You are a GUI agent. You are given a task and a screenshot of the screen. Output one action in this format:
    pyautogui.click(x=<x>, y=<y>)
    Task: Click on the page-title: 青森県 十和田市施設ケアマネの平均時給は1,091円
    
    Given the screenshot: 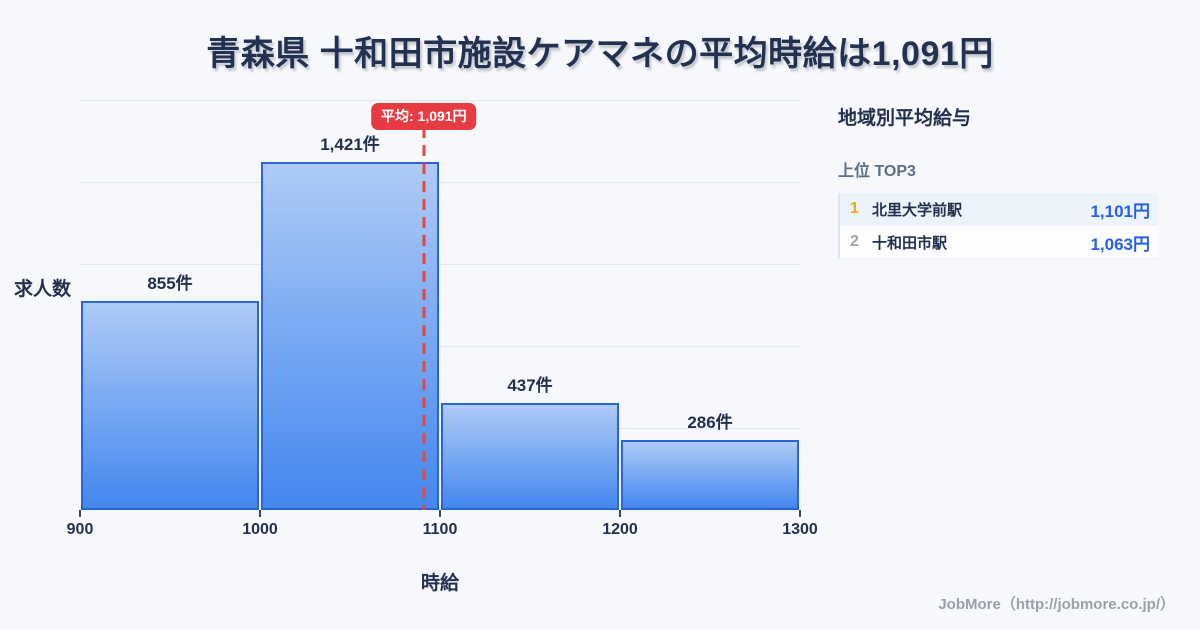 What is the action you would take?
    pyautogui.click(x=600, y=54)
    